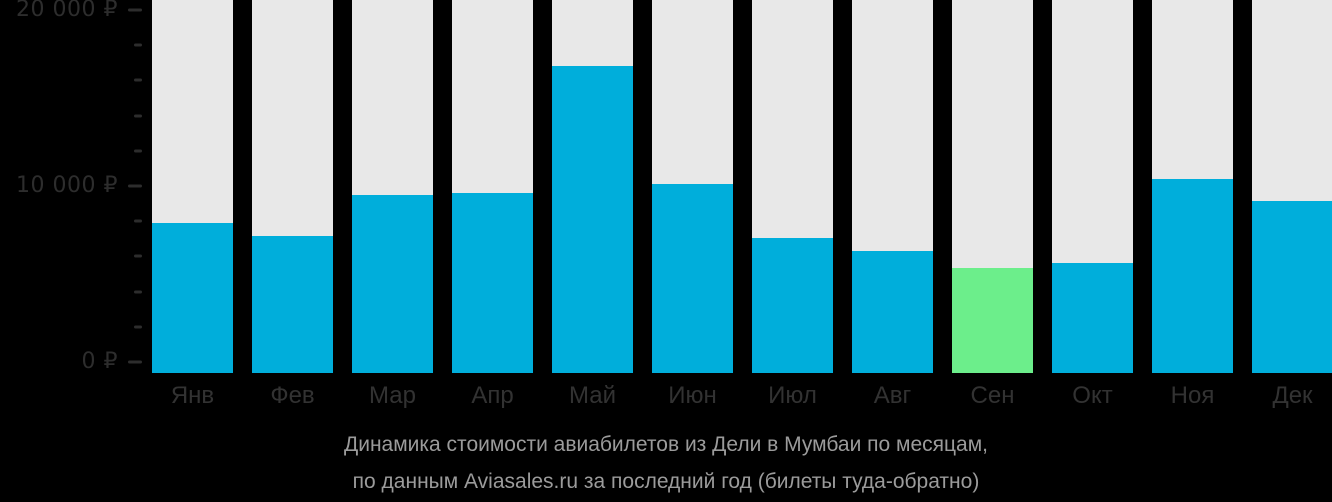 The height and width of the screenshot is (502, 1332). What do you see at coordinates (292, 395) in the screenshot?
I see `month-label-Фев: Фев` at bounding box center [292, 395].